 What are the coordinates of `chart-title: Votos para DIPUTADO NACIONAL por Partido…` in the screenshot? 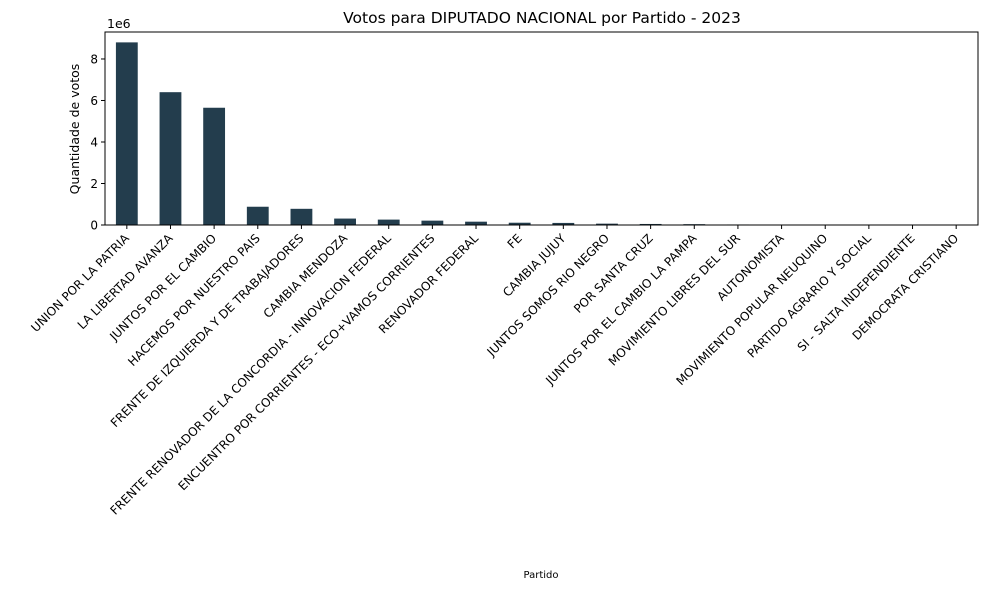 It's located at (542, 18).